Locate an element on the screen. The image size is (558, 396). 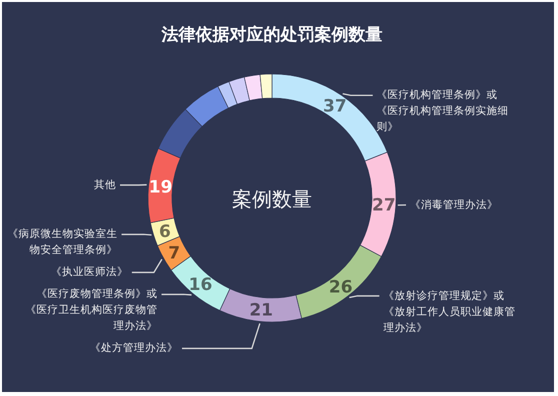
slice-label: 《处方管理办法》 is located at coordinates (133, 348).